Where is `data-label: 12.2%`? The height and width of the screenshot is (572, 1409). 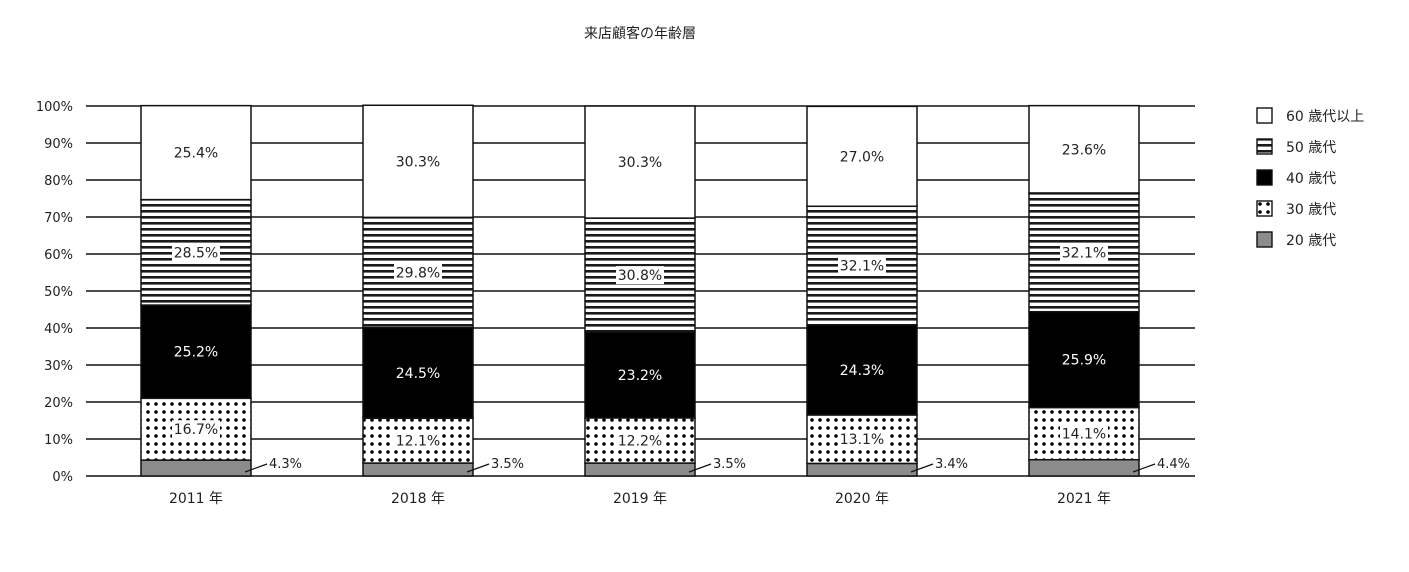 data-label: 12.2% is located at coordinates (640, 441).